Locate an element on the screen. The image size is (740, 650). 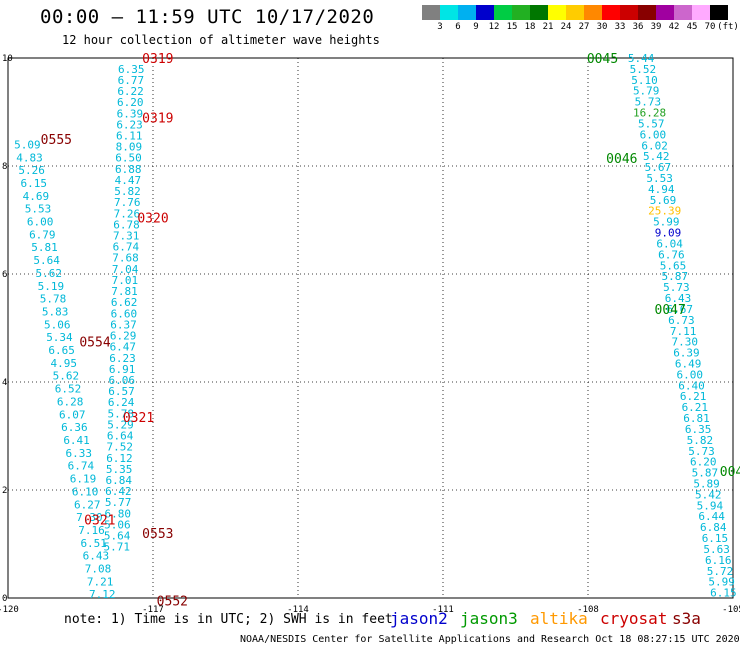
wave-height-label: 6.33 is located at coordinates (78, 453).